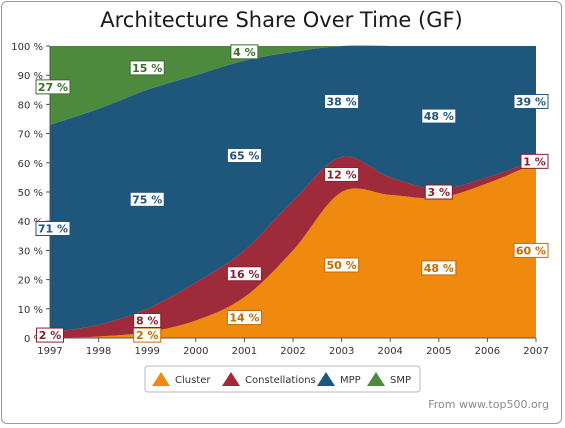 The image size is (565, 428). Describe the element at coordinates (400, 380) in the screenshot. I see `legend-label: SMP` at that location.